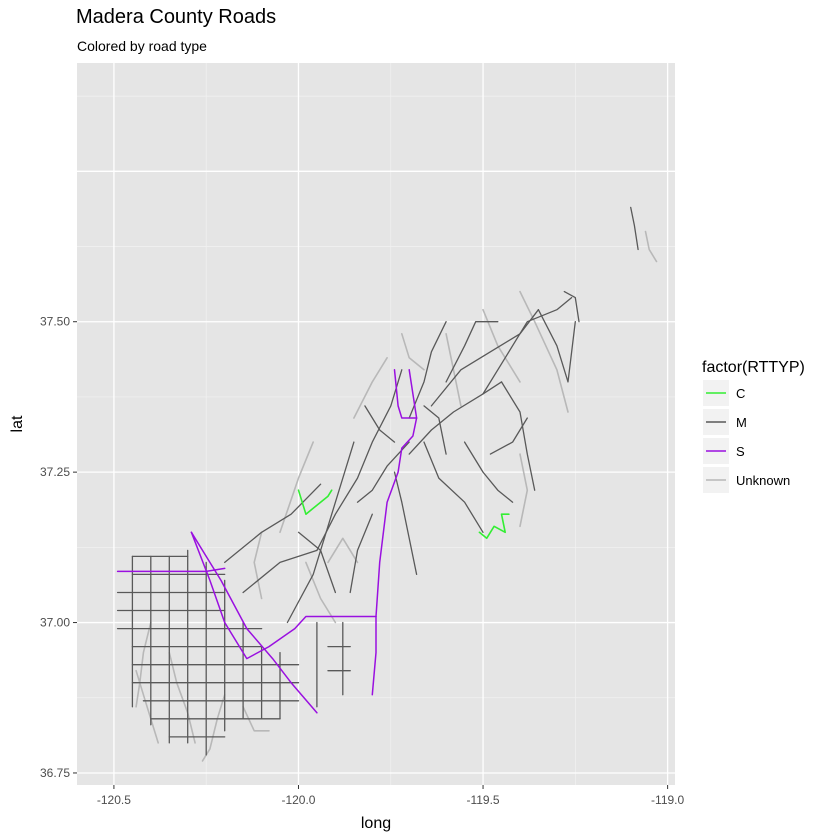  Describe the element at coordinates (725, 422) in the screenshot. I see `legend-item-m: M` at that location.